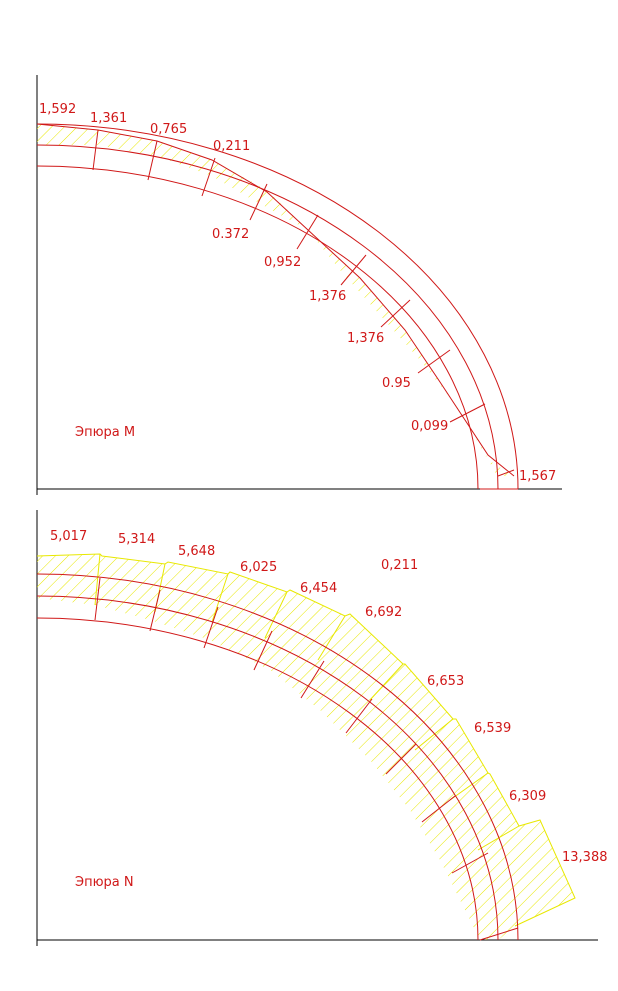 The width and height of the screenshot is (618, 991). I want to click on n-diagram-title: Эпюра N, so click(104, 882).